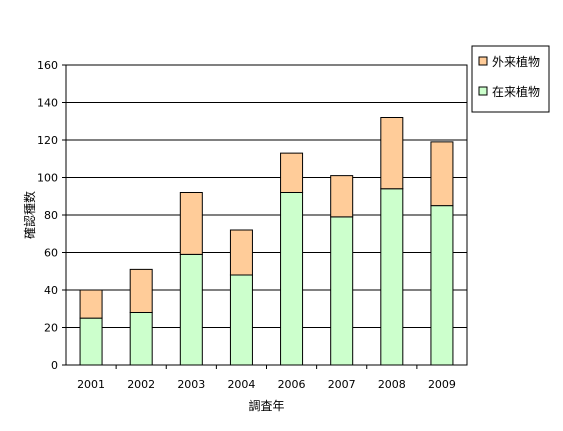 The image size is (563, 431). Describe the element at coordinates (342, 384) in the screenshot. I see `x-tick-label: 2007` at that location.